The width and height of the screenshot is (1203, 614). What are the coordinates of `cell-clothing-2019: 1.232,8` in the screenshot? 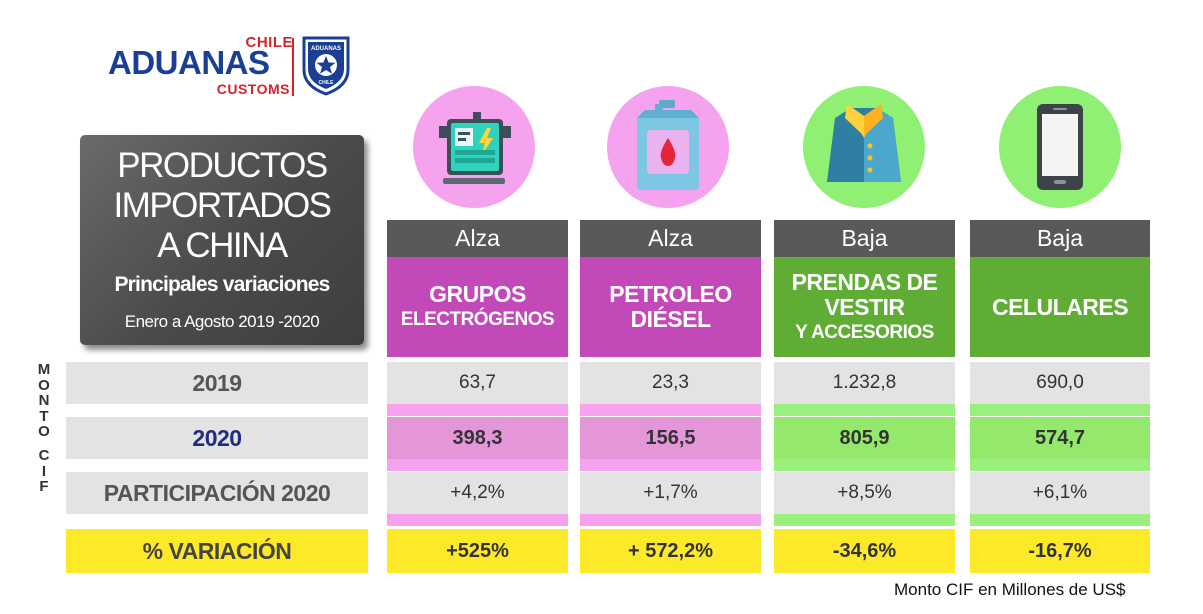 It's located at (864, 383).